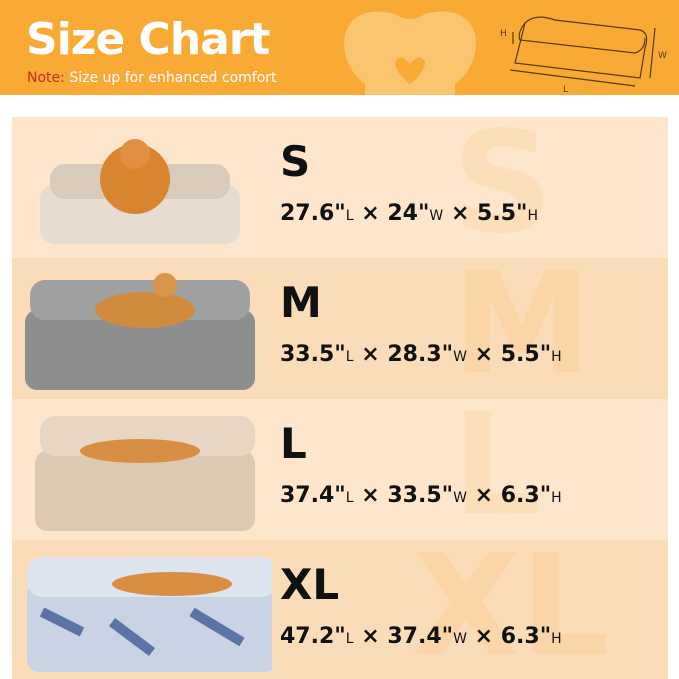  What do you see at coordinates (140, 191) in the screenshot?
I see `bed-image-s` at bounding box center [140, 191].